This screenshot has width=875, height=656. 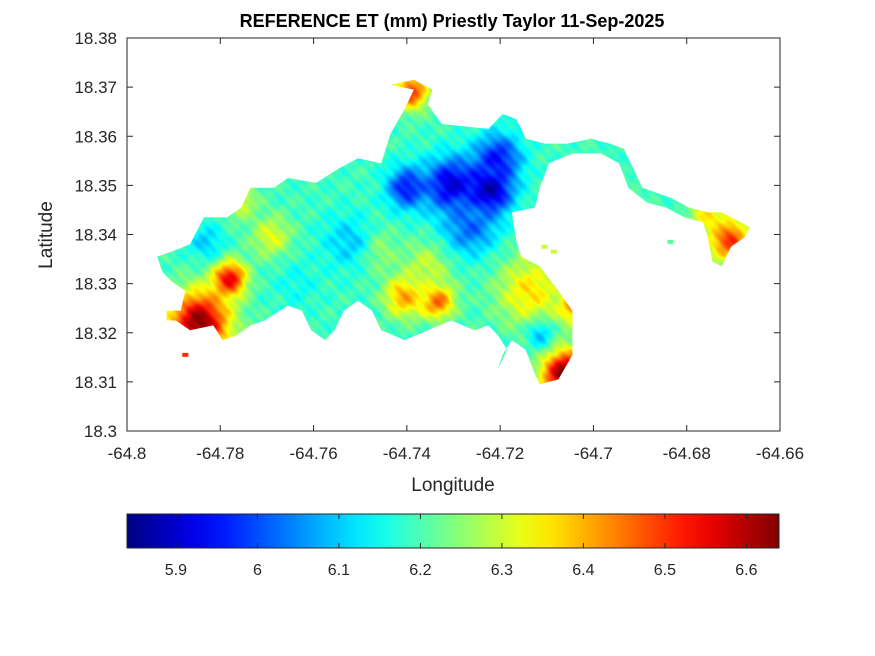 I want to click on x-tick-label: -64.78, so click(x=220, y=453).